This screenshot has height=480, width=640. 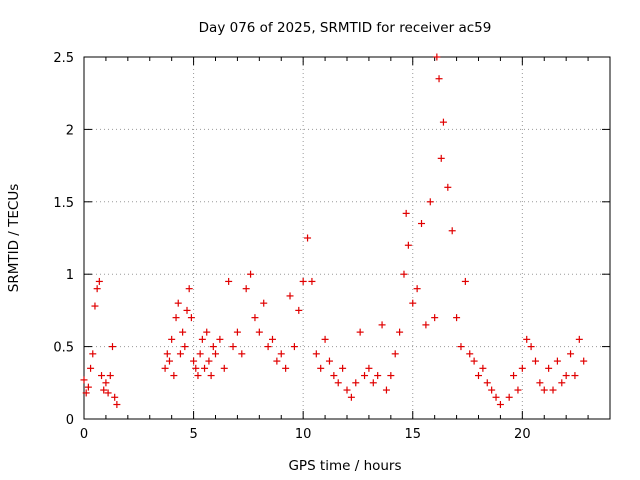 I want to click on y-tick-label: 2, so click(x=70, y=130).